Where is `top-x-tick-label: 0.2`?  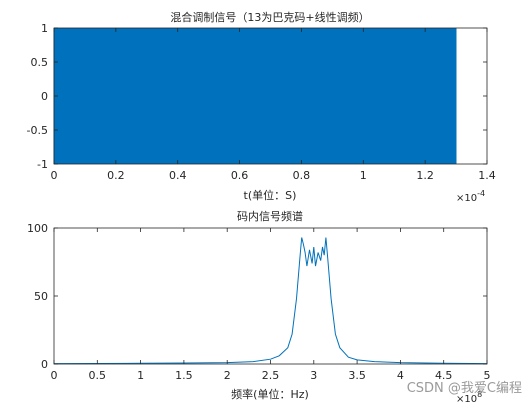 top-x-tick-label: 0.2 is located at coordinates (116, 175).